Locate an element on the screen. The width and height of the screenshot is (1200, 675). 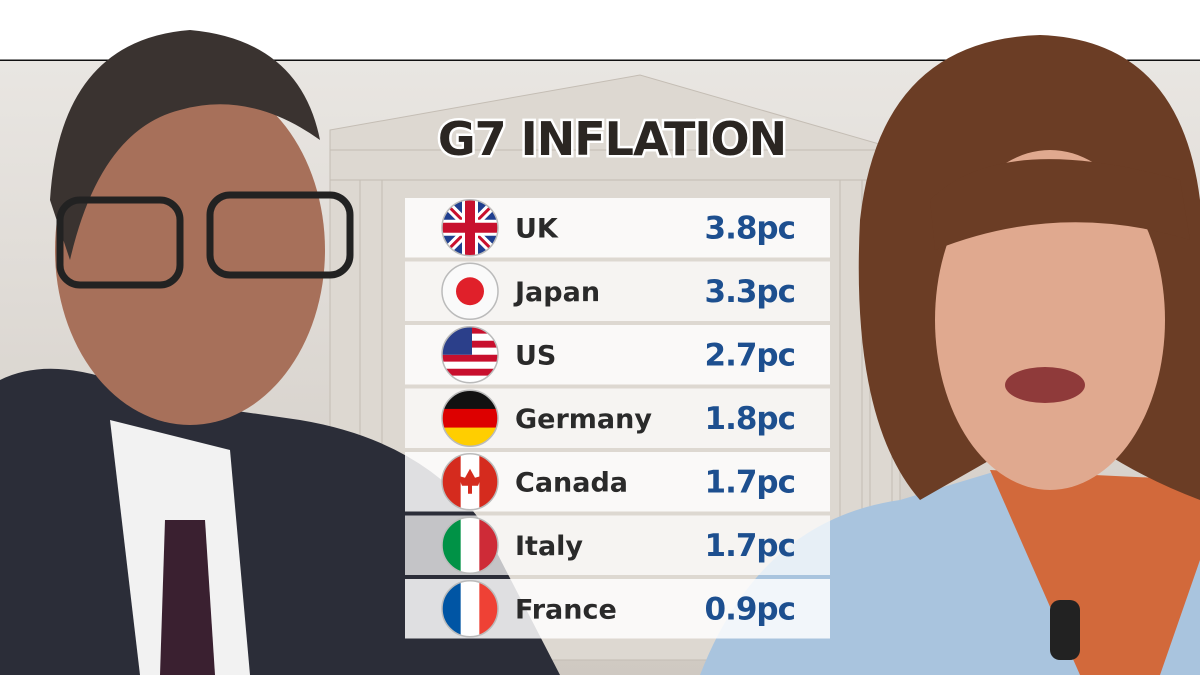
inflation-value: 3.3pc is located at coordinates (750, 292).